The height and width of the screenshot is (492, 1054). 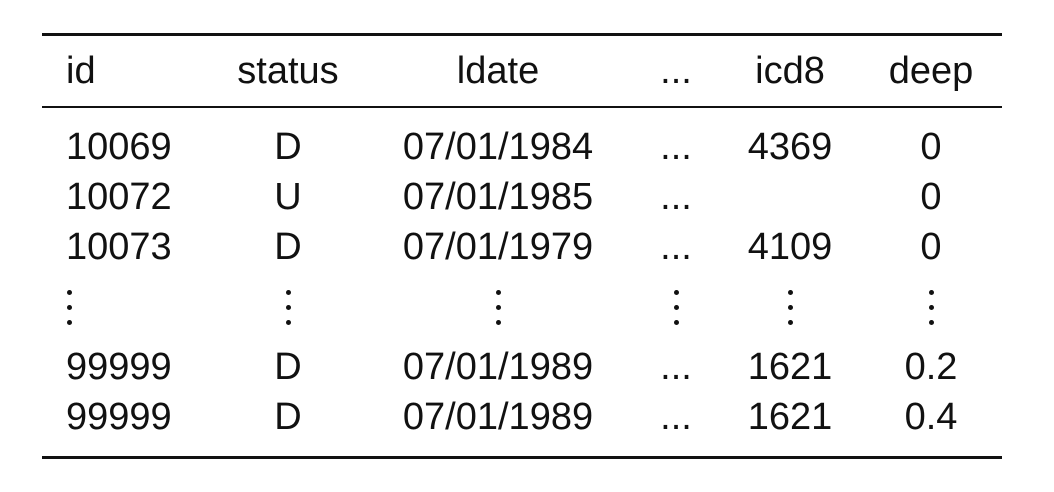 I want to click on column-header-ldate: ldate, so click(x=498, y=71).